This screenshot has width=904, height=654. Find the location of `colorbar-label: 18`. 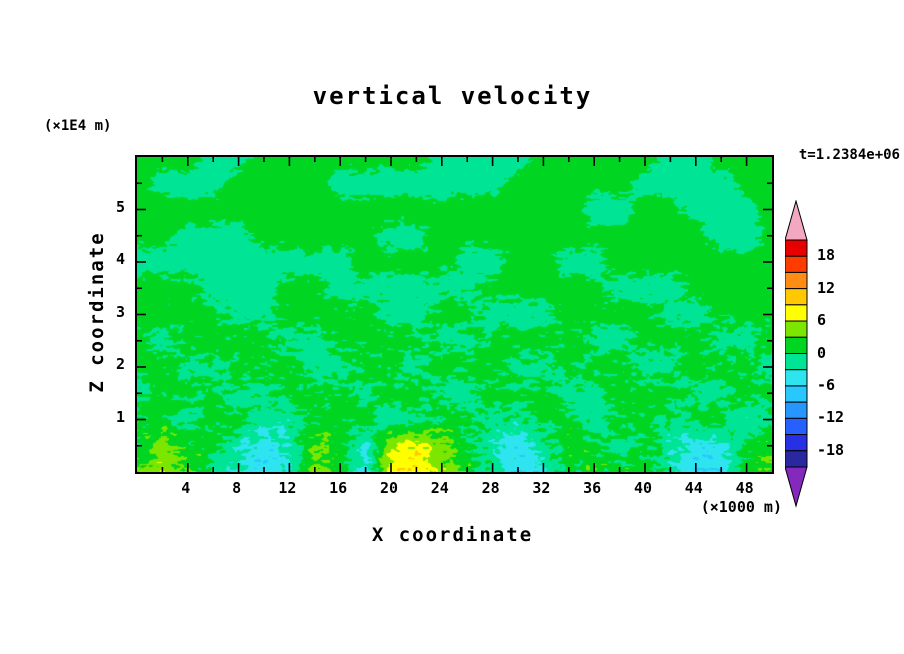

colorbar-label: 18 is located at coordinates (826, 255).